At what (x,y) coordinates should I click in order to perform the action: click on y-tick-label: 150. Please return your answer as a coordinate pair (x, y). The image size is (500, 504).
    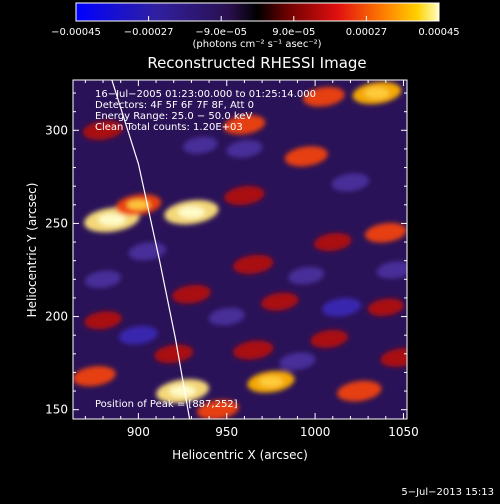
    Looking at the image, I should click on (56, 410).